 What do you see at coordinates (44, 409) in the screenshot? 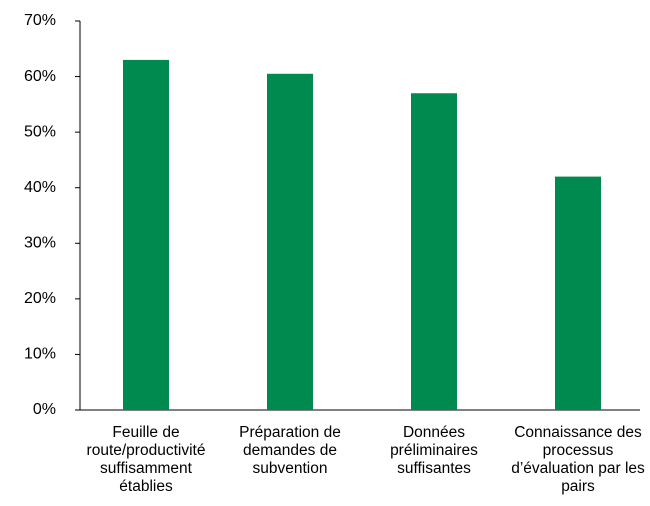
I see `y-tick-label: 0%` at bounding box center [44, 409].